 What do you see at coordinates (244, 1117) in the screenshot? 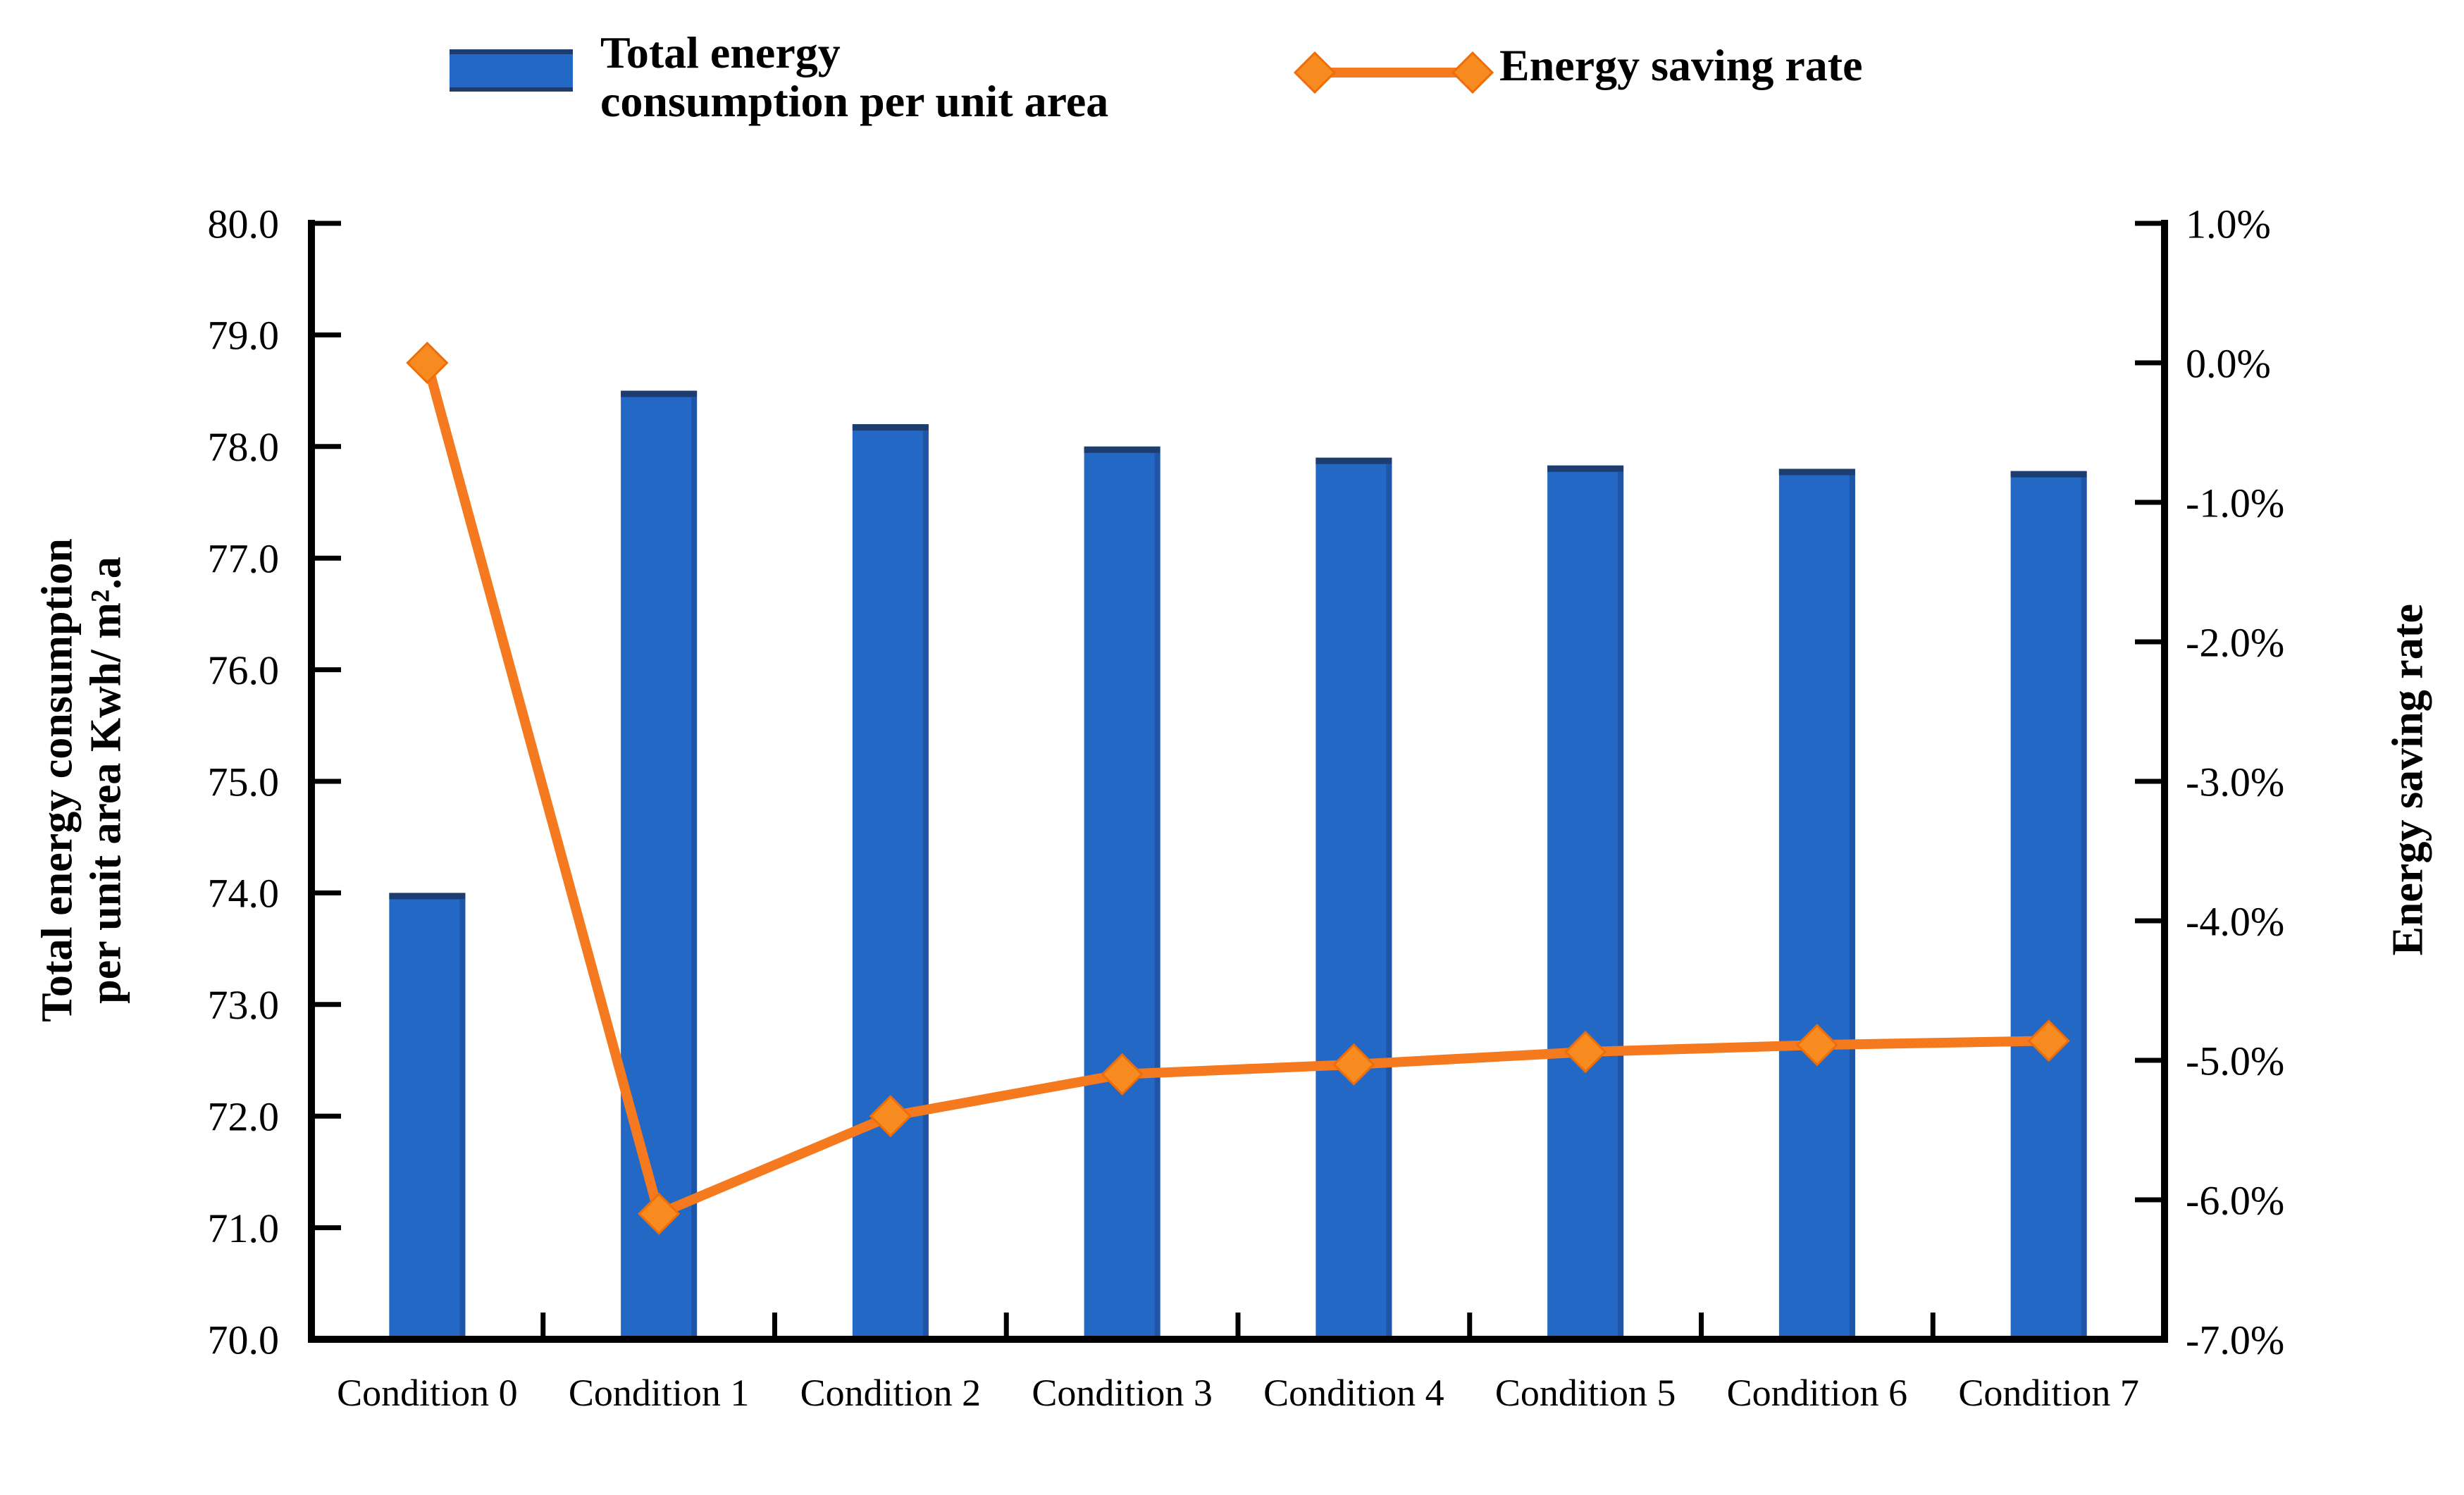
I see `left-tick-label: 72.0` at bounding box center [244, 1117].